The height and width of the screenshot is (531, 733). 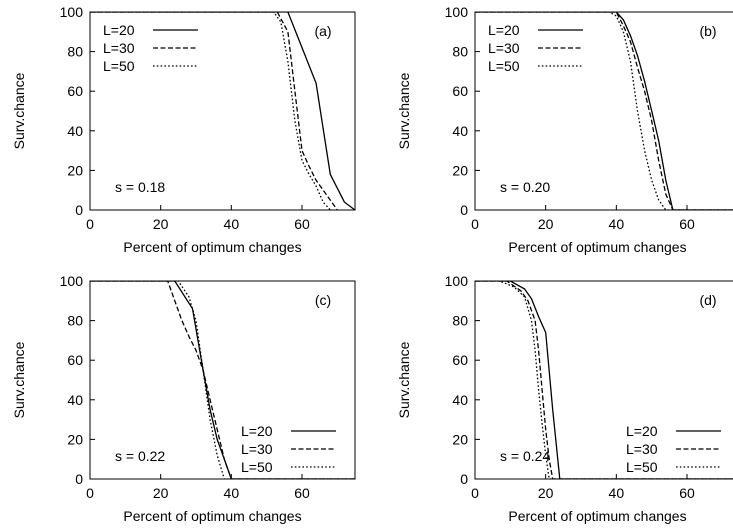 I want to click on plot-frame, so click(x=222, y=380).